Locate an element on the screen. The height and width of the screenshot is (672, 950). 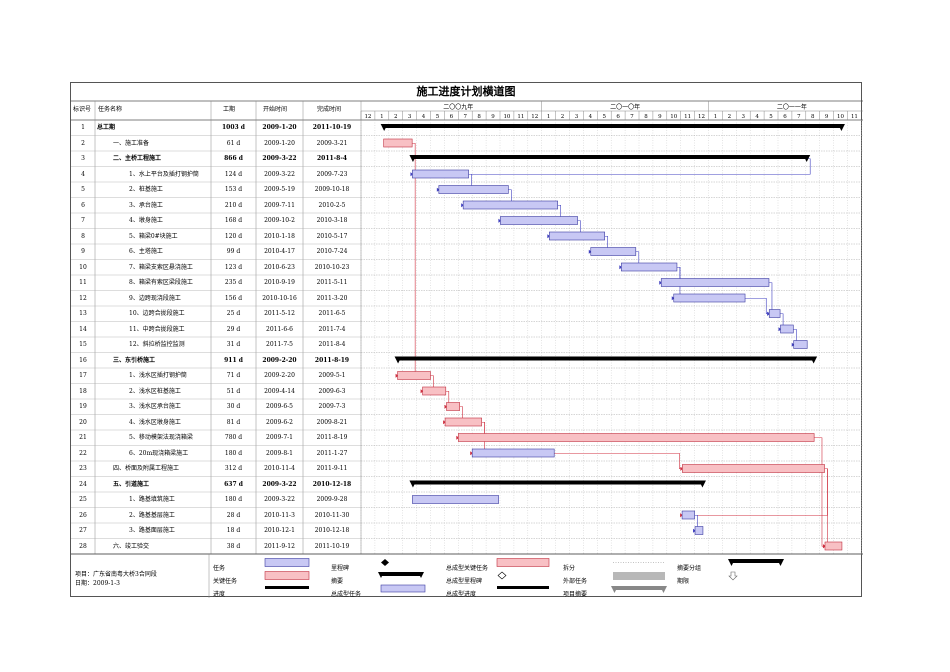
task-duration: 18 d is located at coordinates (233, 530).